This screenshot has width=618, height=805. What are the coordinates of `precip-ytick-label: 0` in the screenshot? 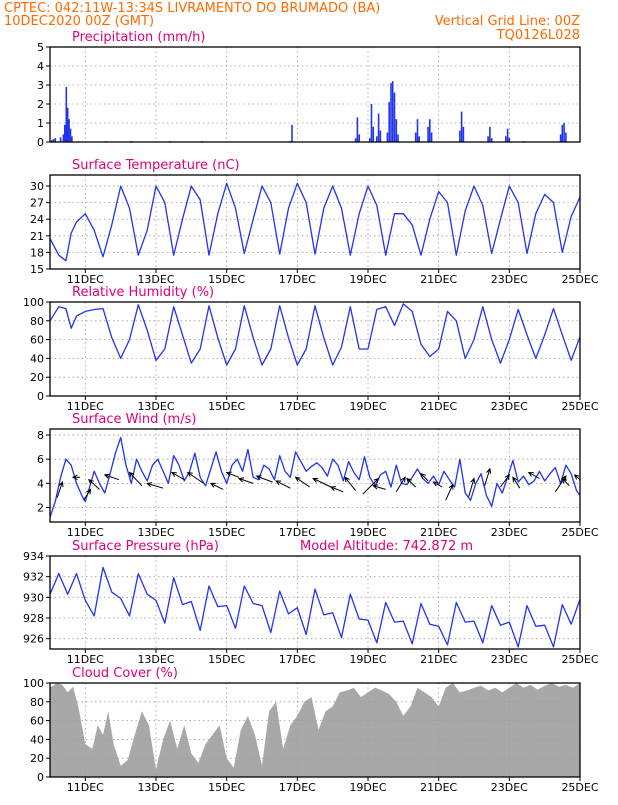 It's located at (40, 142).